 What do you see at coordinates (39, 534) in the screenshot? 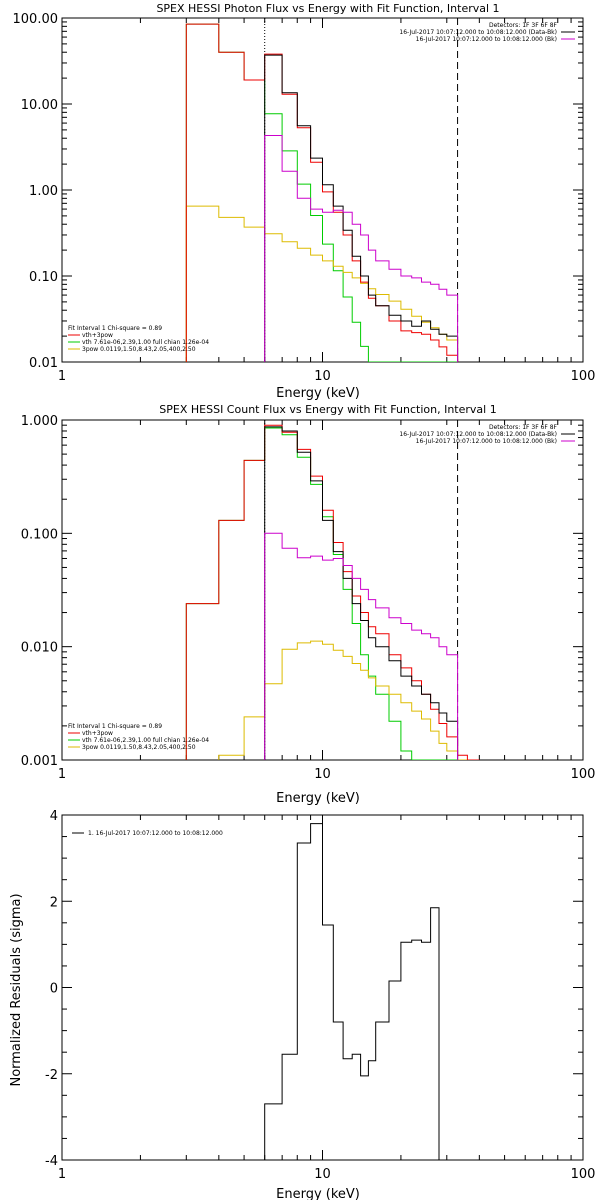
I see `y-tick-label: 0.100` at bounding box center [39, 534].